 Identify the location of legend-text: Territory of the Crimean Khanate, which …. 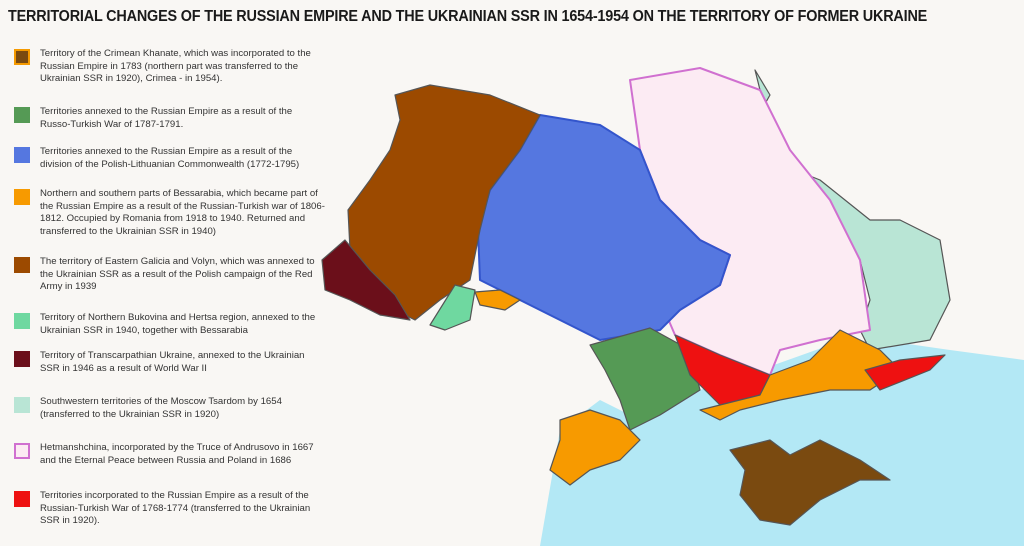
(175, 66).